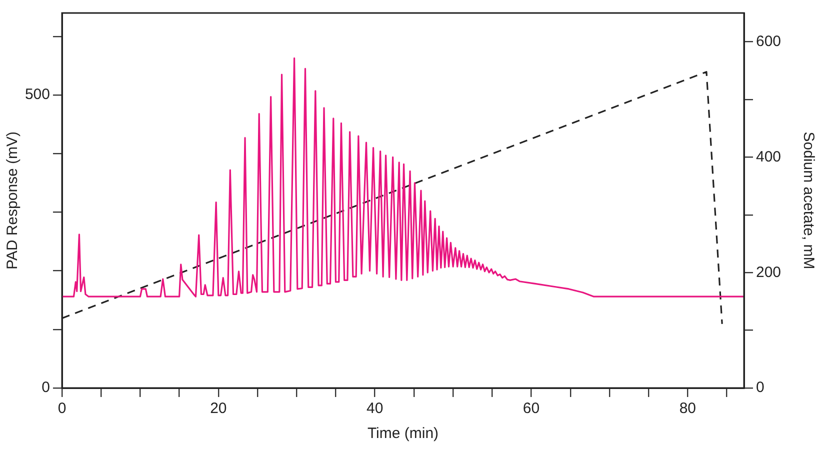 The height and width of the screenshot is (451, 821). I want to click on y2-axis-title: Sodium acetate, mM, so click(808, 201).